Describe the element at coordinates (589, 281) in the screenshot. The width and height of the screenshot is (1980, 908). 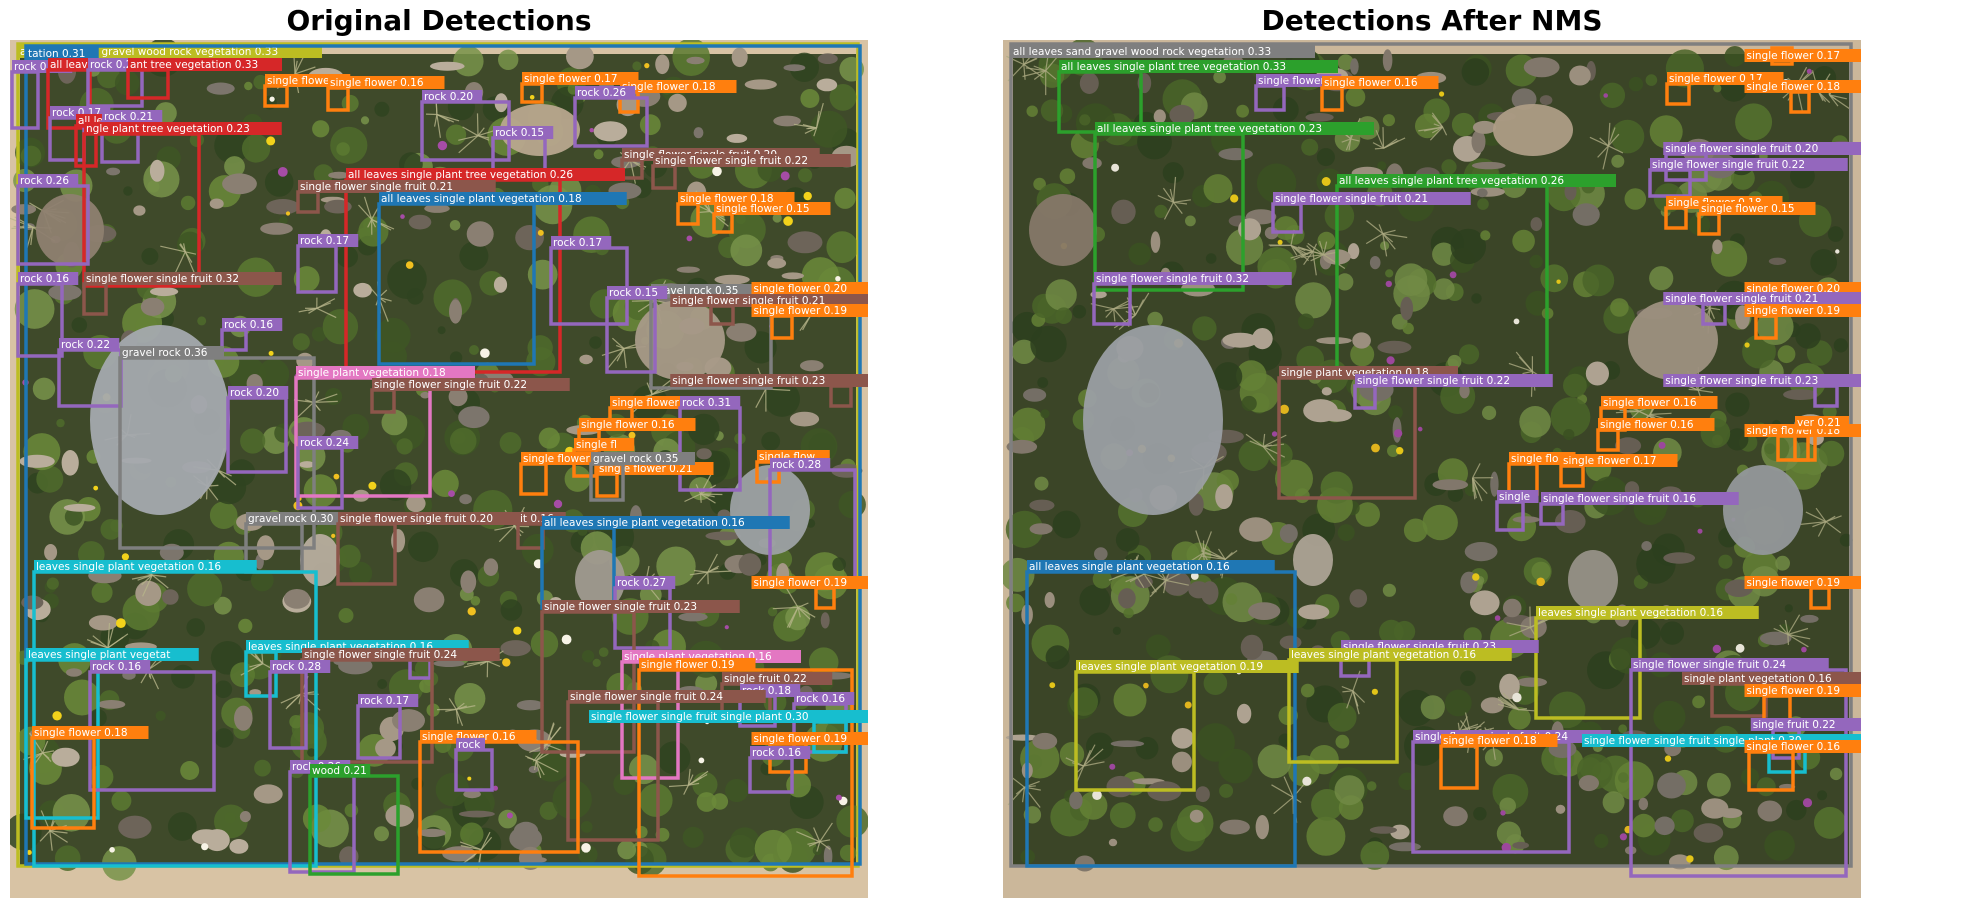
I see `detection: rock 0.17` at that location.